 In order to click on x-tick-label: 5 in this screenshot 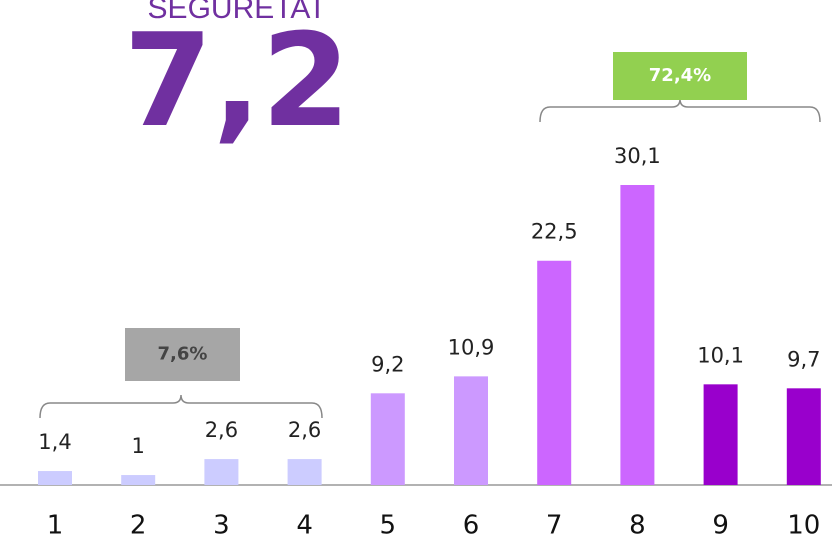, I will do `click(388, 525)`.